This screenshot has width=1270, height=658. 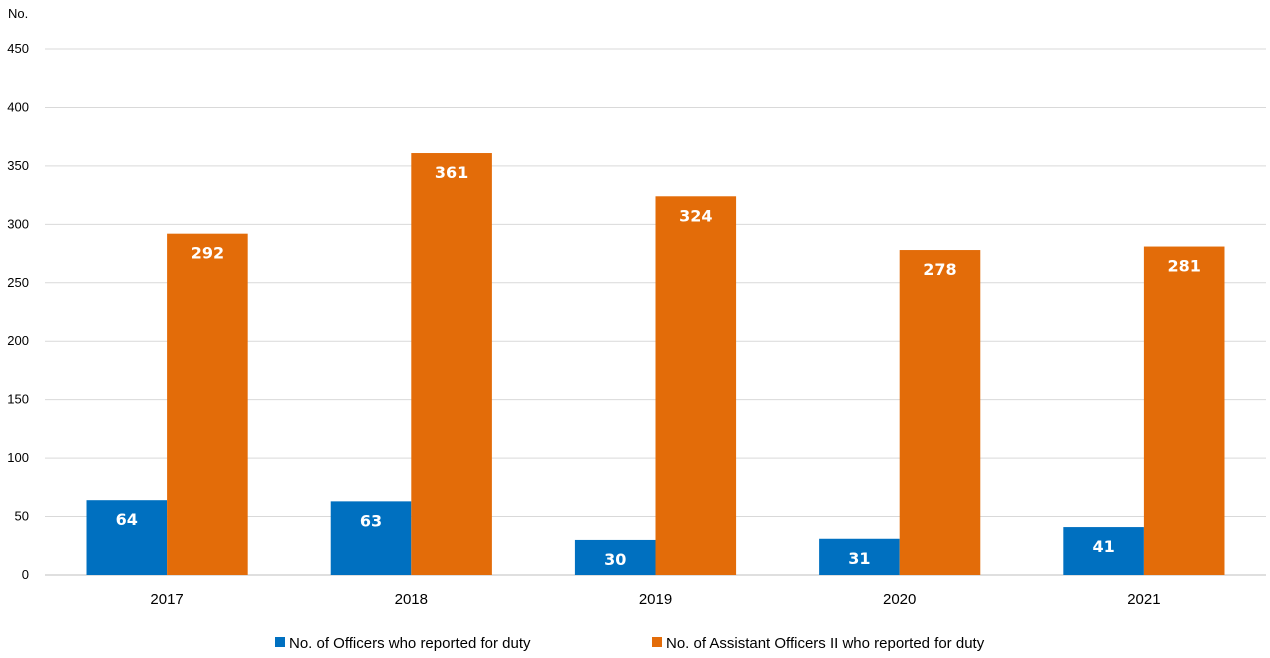 What do you see at coordinates (166, 599) in the screenshot?
I see `x-tick-label: 2017` at bounding box center [166, 599].